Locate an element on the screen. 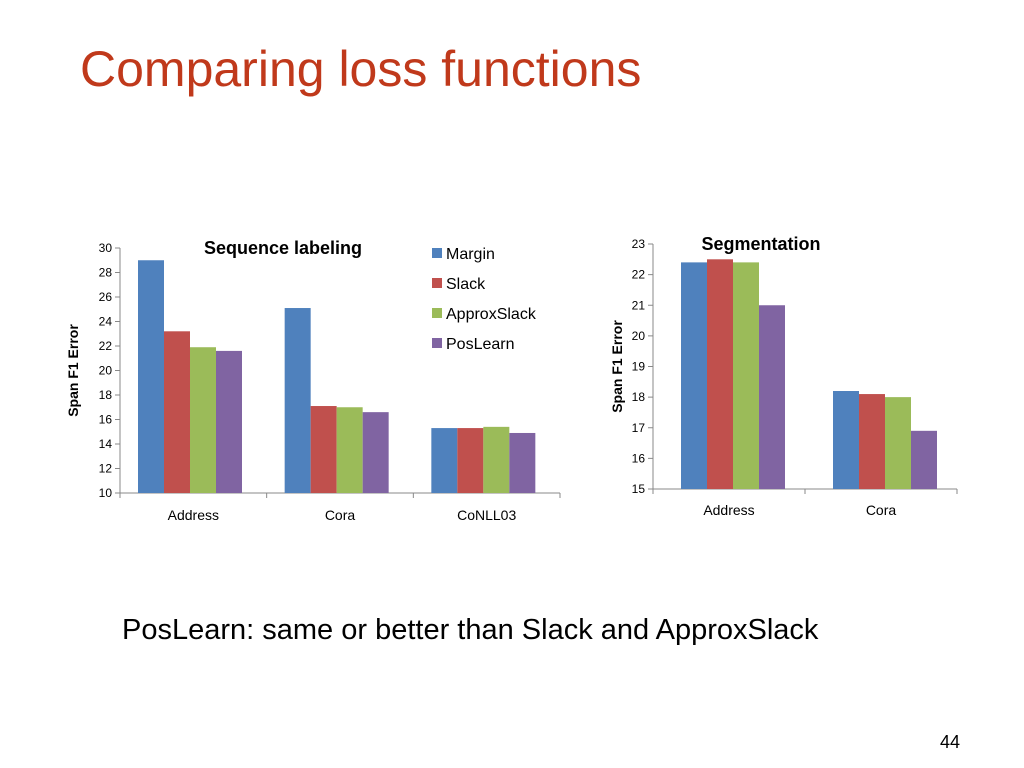 The image size is (1024, 768). seg-y-tick-label: 17 is located at coordinates (639, 428).